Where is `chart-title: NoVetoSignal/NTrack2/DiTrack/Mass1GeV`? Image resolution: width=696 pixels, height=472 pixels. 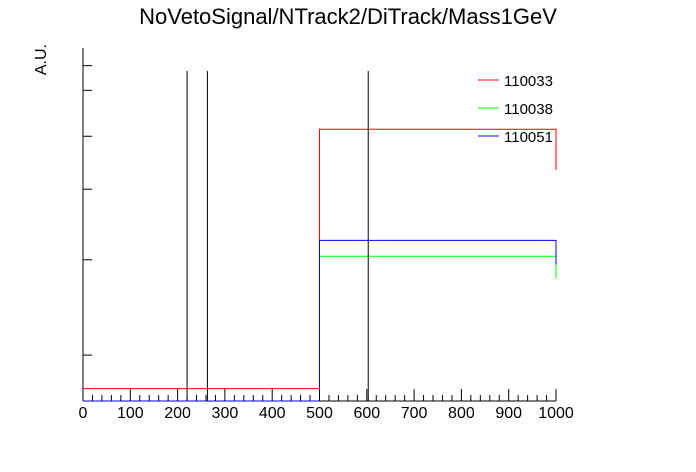
chart-title: NoVetoSignal/NTrack2/DiTrack/Mass1GeV is located at coordinates (348, 16).